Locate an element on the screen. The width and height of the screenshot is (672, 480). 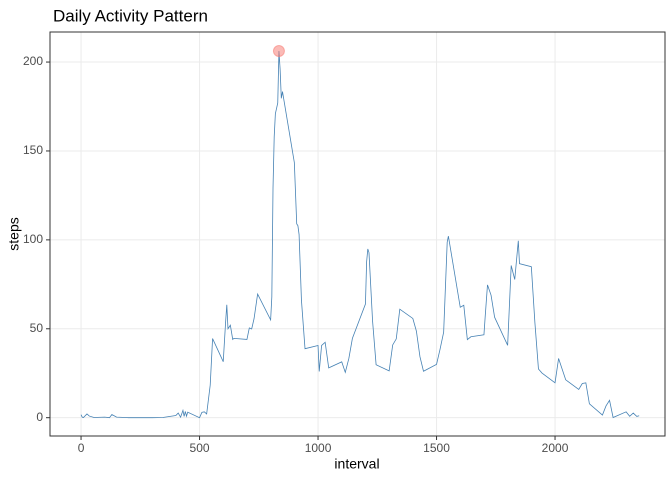
y-tick-label: 150 is located at coordinates (33, 150).